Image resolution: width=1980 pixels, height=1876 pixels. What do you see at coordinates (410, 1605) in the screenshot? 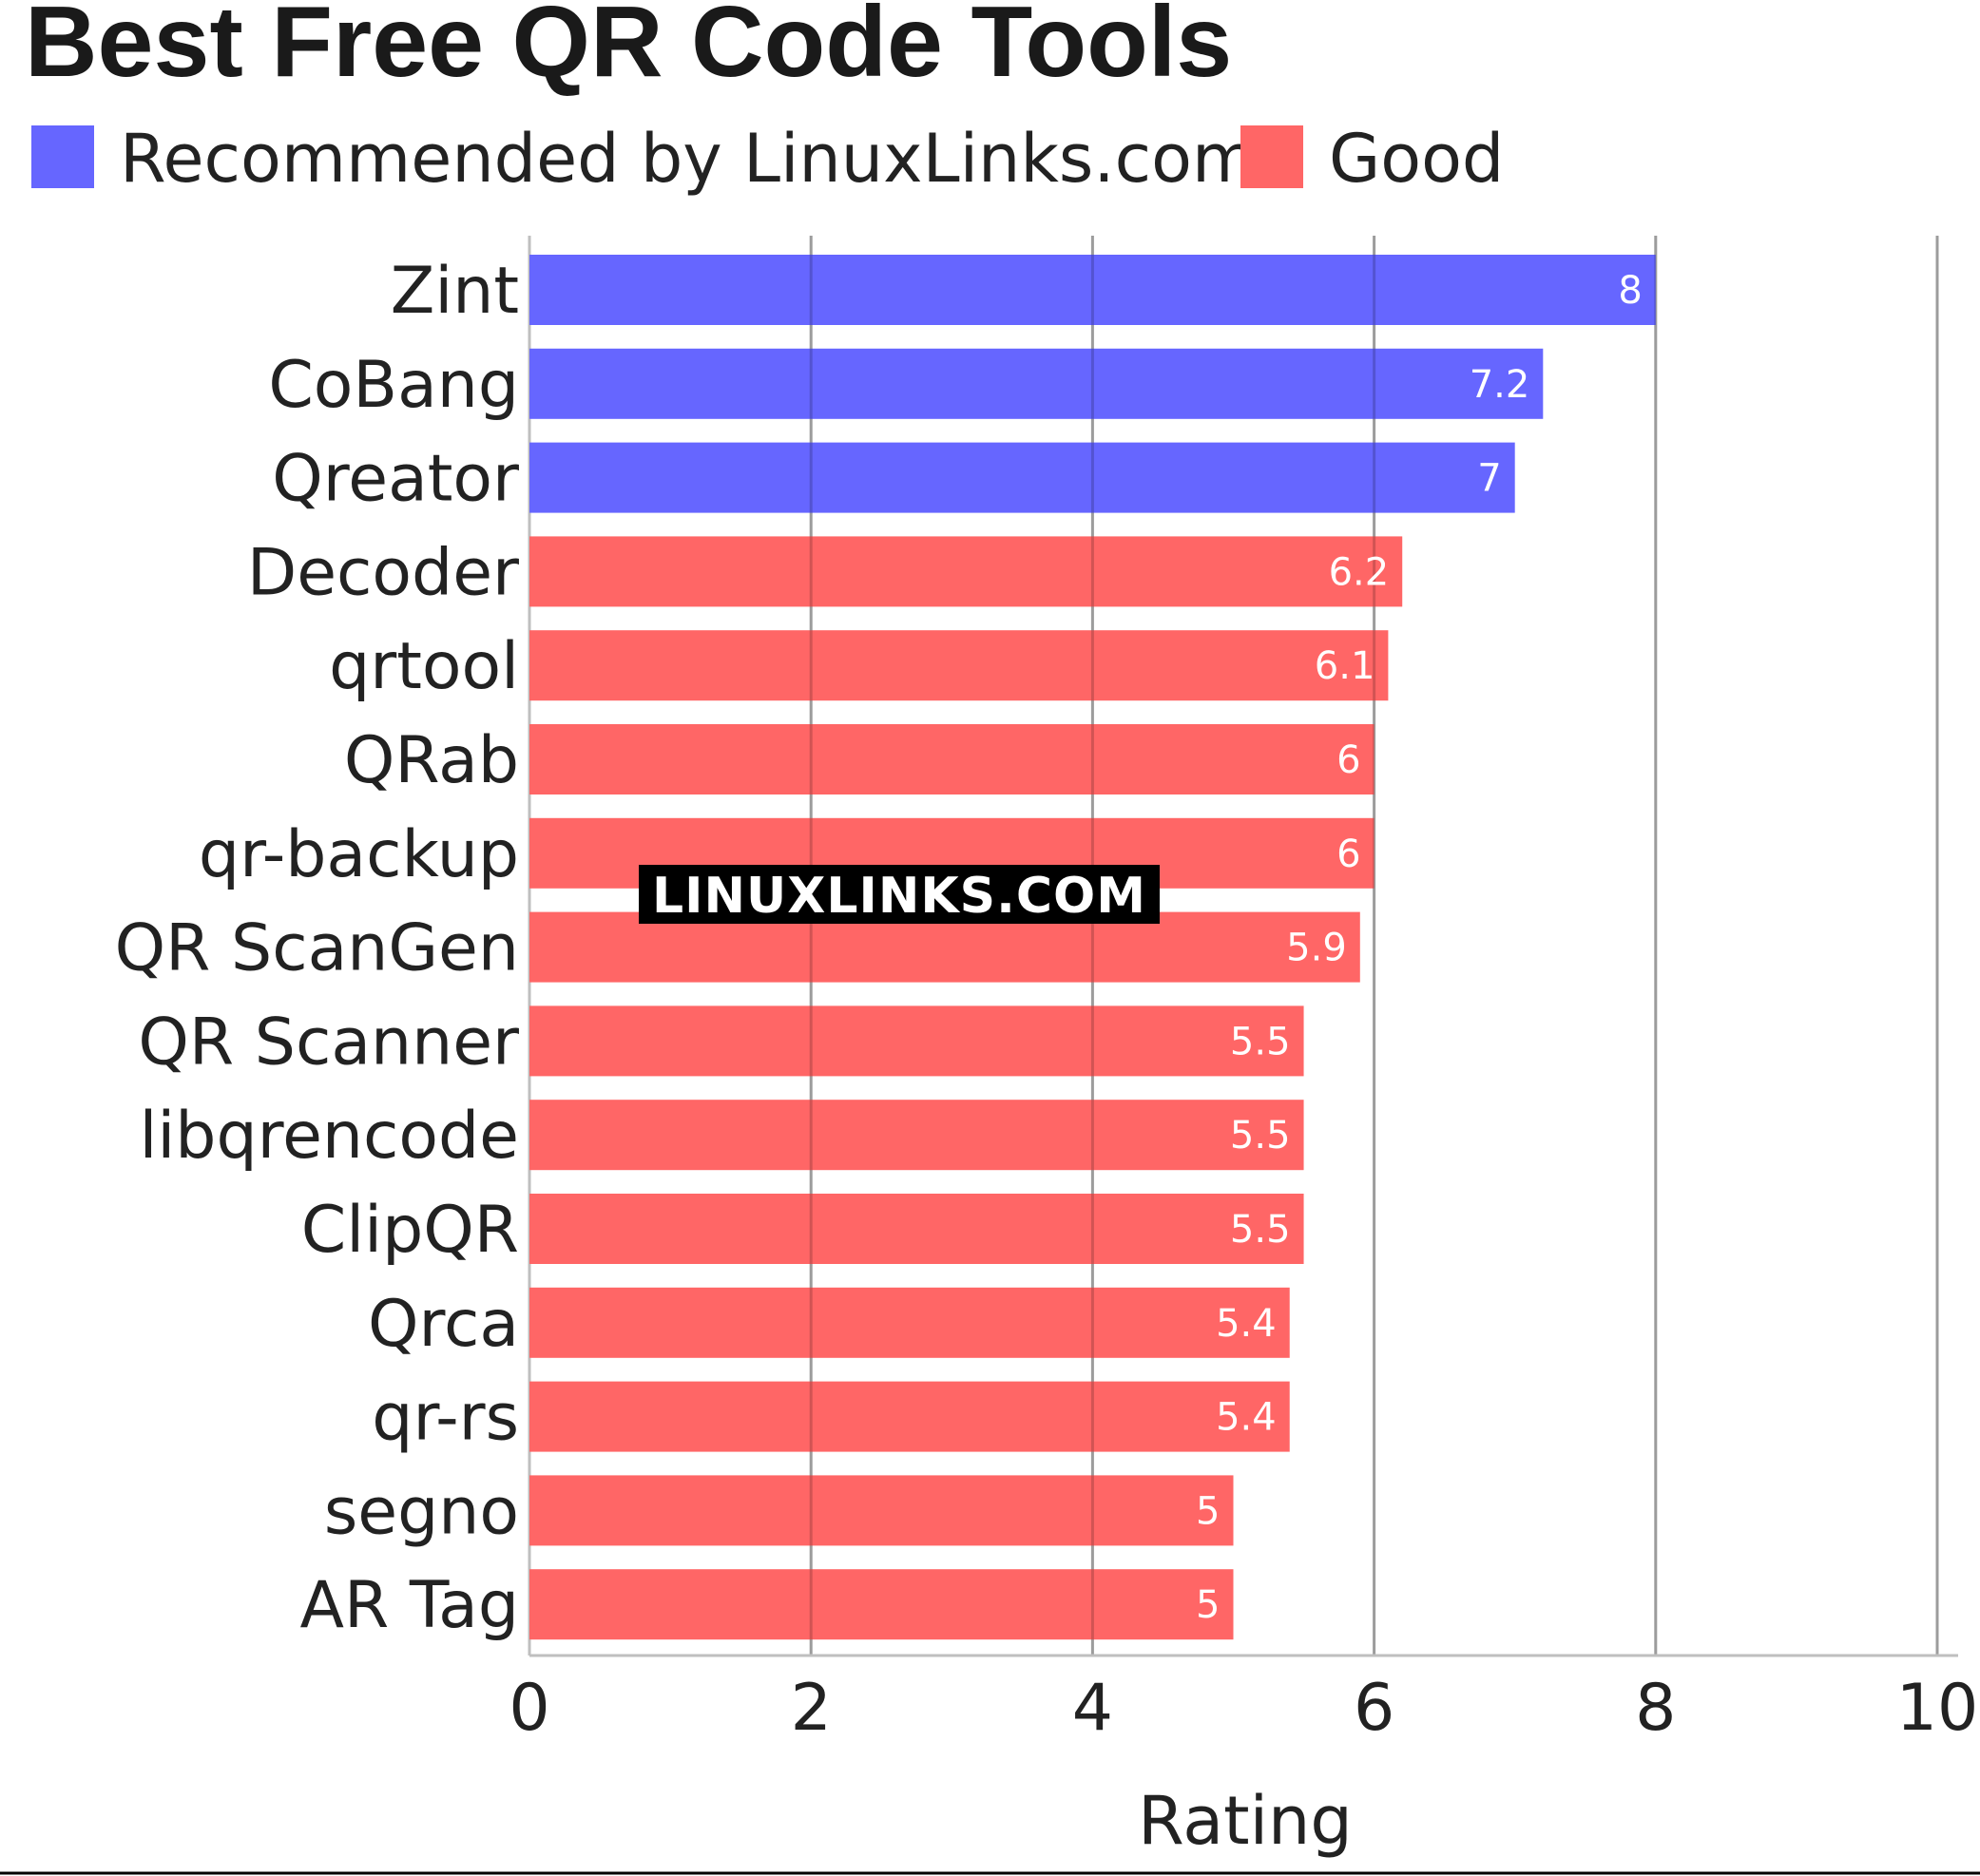
I see `category-label: AR Tag` at bounding box center [410, 1605].